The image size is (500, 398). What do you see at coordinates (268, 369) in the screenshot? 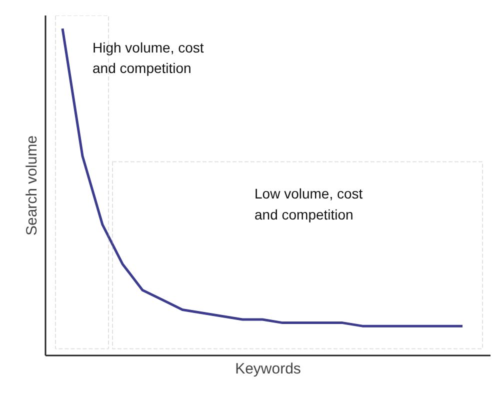
I see `x-axis-title: Keywords` at bounding box center [268, 369].